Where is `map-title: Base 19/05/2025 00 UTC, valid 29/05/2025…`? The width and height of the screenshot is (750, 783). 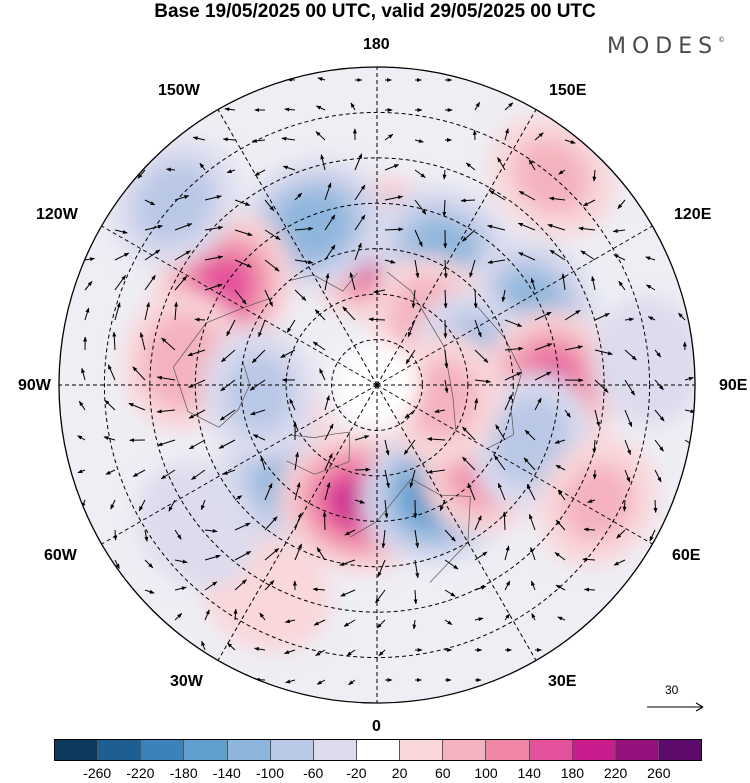
map-title: Base 19/05/2025 00 UTC, valid 29/05/2025… is located at coordinates (375, 11).